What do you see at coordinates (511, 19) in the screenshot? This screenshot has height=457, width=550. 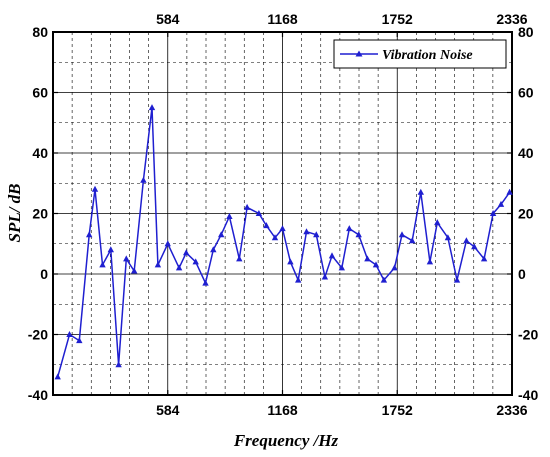 I see `x-tick-label-top: 2336` at bounding box center [511, 19].